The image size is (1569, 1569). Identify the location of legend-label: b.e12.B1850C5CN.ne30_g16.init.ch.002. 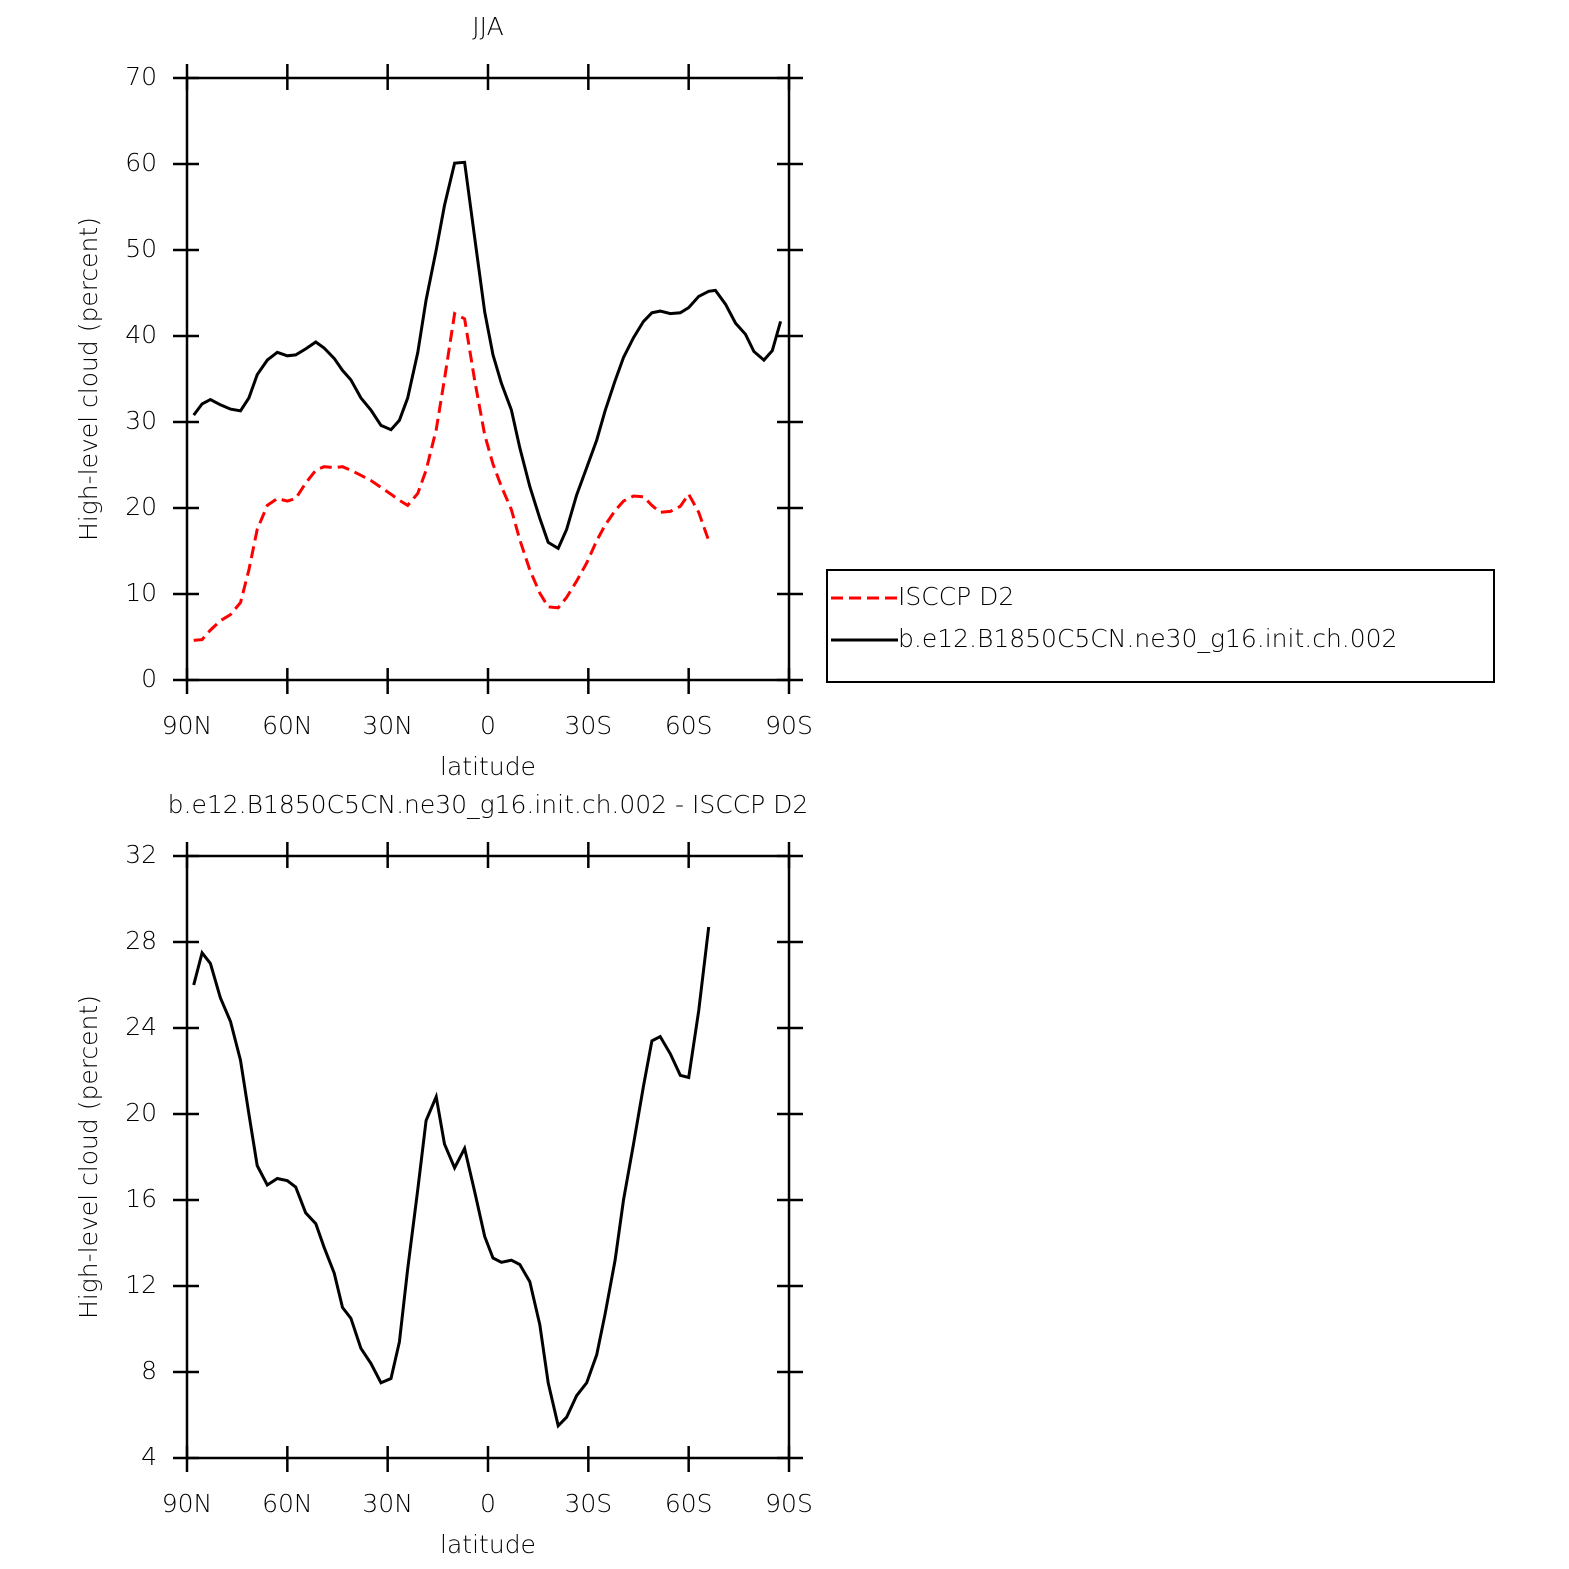
(1147, 638).